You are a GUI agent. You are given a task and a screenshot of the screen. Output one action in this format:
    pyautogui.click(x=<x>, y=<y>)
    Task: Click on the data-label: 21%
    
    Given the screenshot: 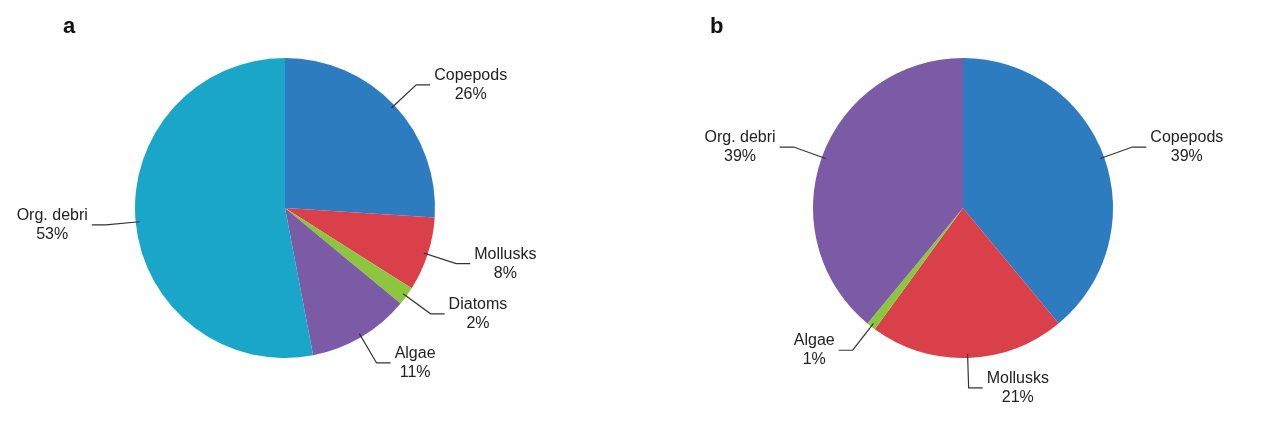 What is the action you would take?
    pyautogui.click(x=1017, y=396)
    